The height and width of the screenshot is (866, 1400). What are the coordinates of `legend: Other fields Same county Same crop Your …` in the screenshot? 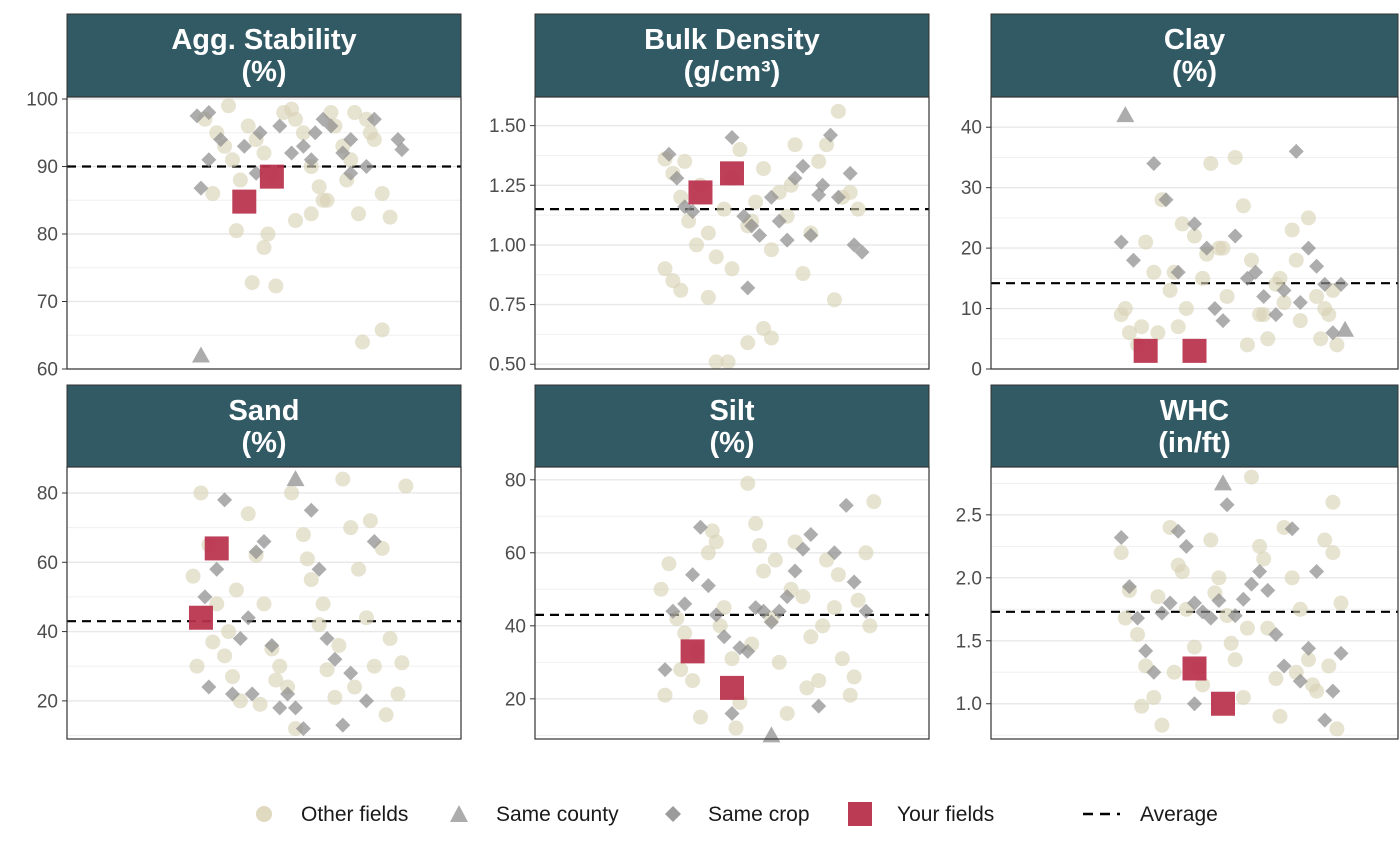 It's located at (737, 814).